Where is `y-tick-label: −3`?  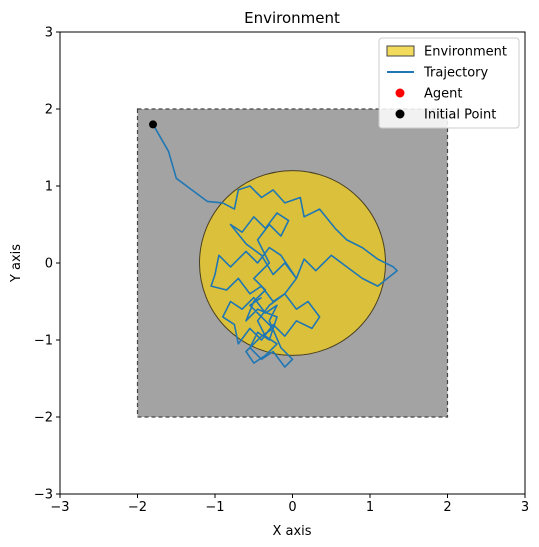
y-tick-label: −3 is located at coordinates (43, 495).